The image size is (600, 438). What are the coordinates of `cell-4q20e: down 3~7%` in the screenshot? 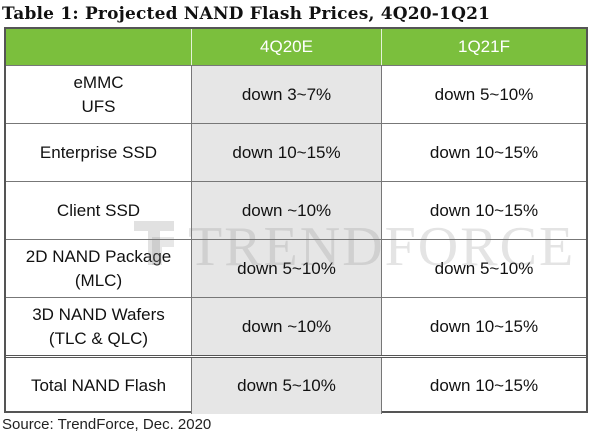 It's located at (286, 95).